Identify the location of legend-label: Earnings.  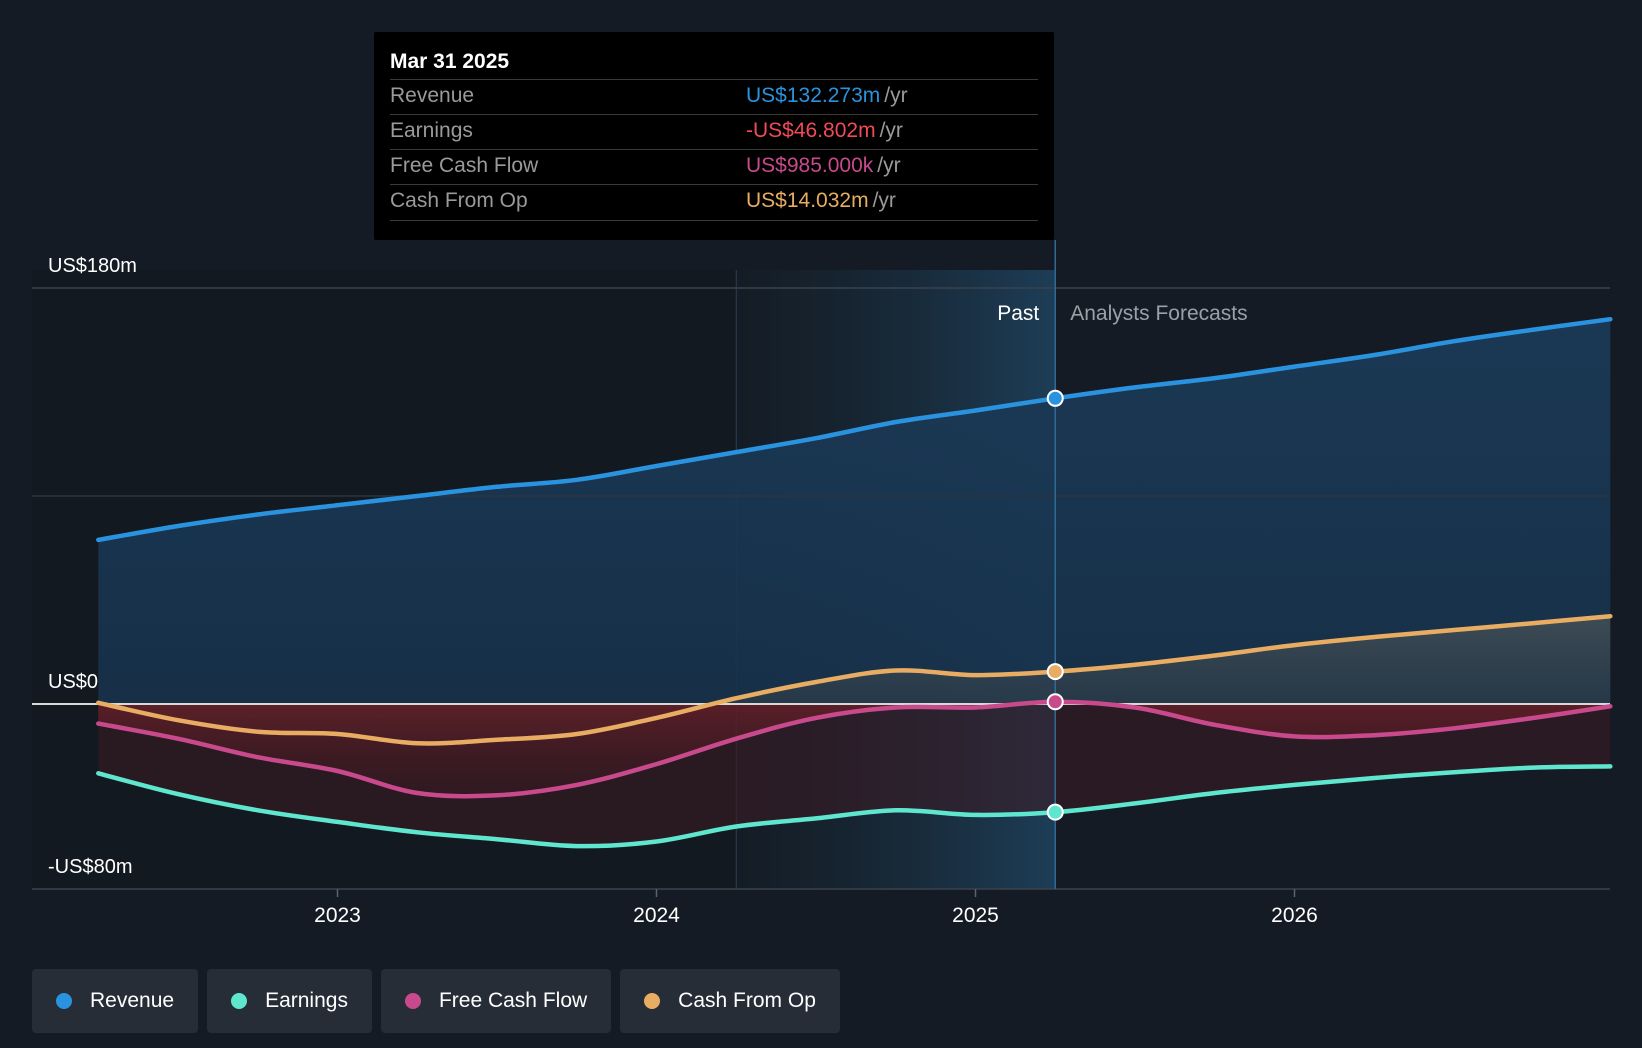
(306, 1000).